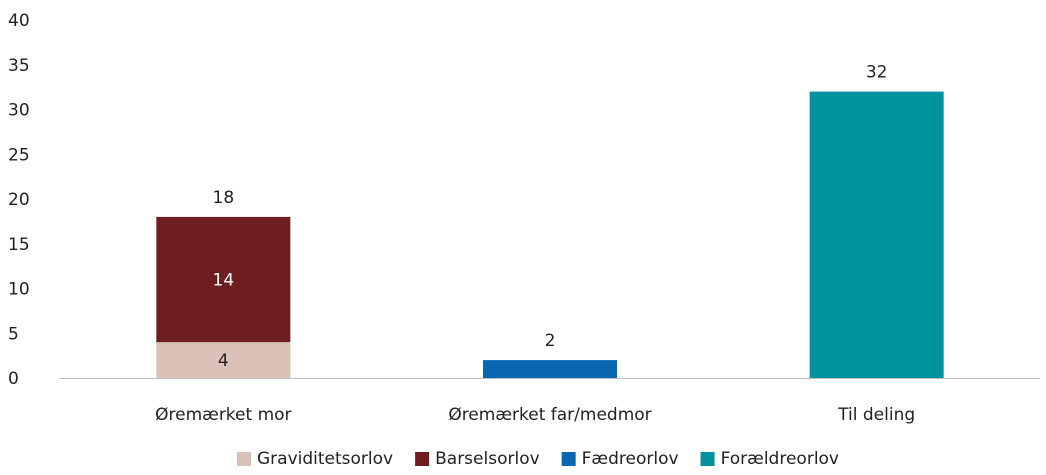 This screenshot has width=1046, height=475. Describe the element at coordinates (19, 155) in the screenshot. I see `y-tick-label: 25` at that location.